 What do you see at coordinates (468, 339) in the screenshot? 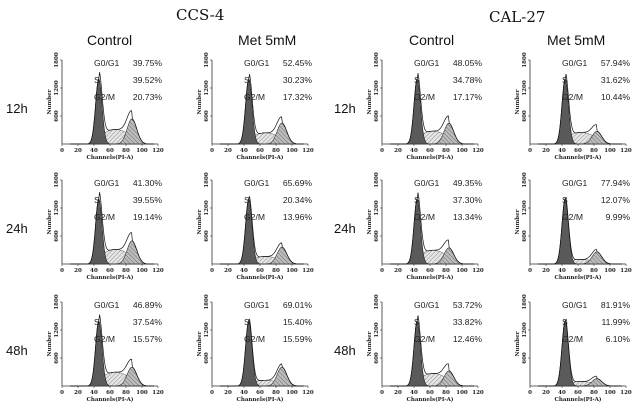
I see `phase-percentage: 12.46%` at bounding box center [468, 339].